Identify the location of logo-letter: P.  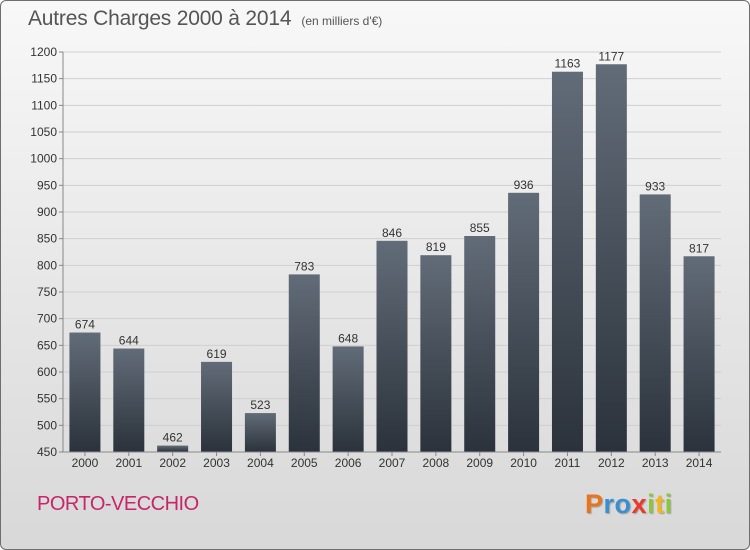
(594, 504).